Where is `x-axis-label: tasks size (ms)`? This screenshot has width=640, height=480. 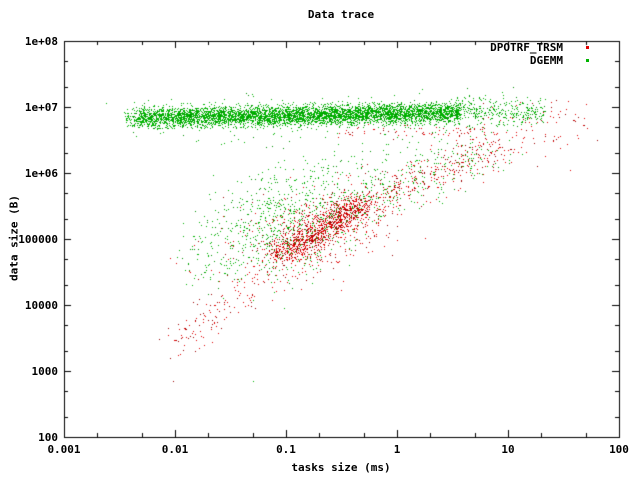
x-axis-label: tasks size (ms) is located at coordinates (341, 467).